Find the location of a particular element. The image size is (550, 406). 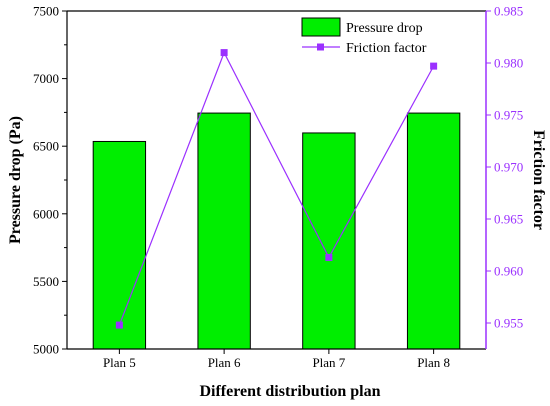

x-tick-label: Plan 7 is located at coordinates (328, 362).